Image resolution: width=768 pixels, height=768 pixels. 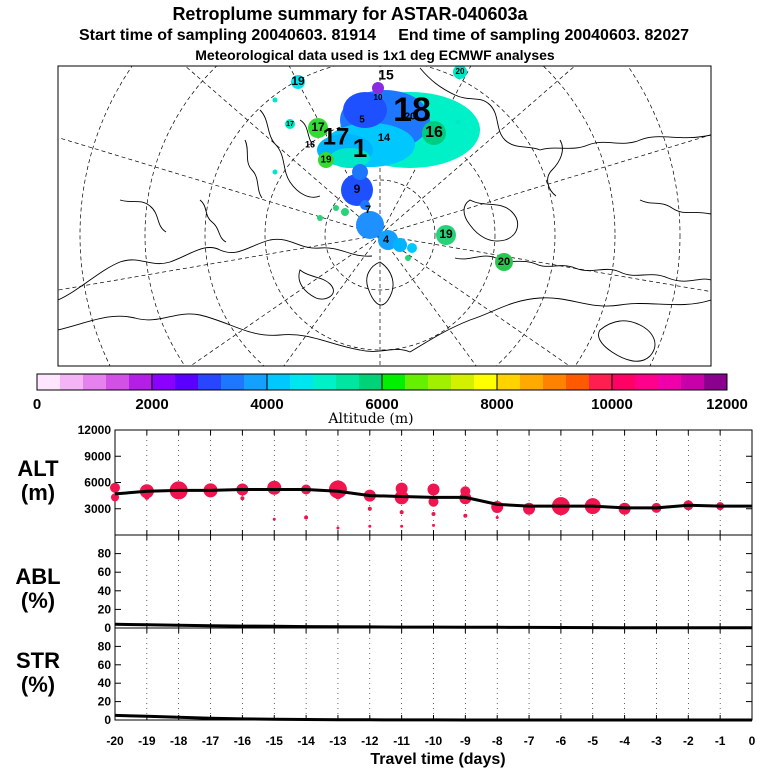 What do you see at coordinates (350, 14) in the screenshot?
I see `figure-title: Retroplume summary for ASTAR-040603a` at bounding box center [350, 14].